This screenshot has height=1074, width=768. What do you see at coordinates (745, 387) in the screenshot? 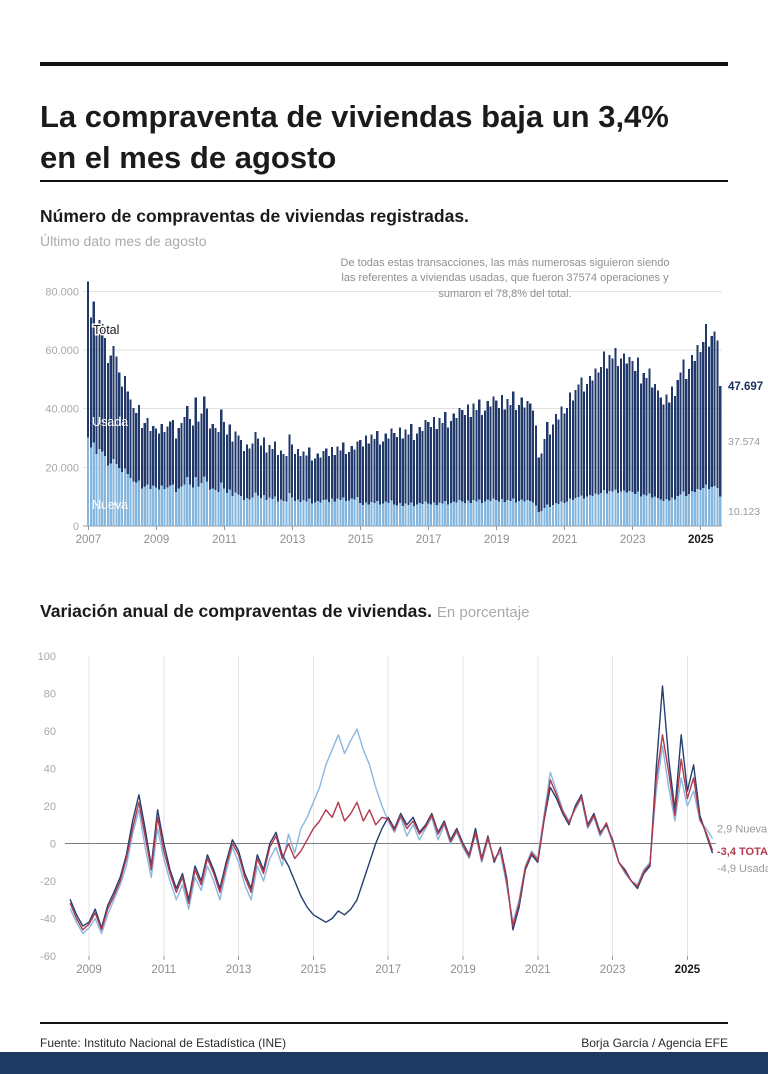
I see `svg-text: 47.697` at bounding box center [745, 387].